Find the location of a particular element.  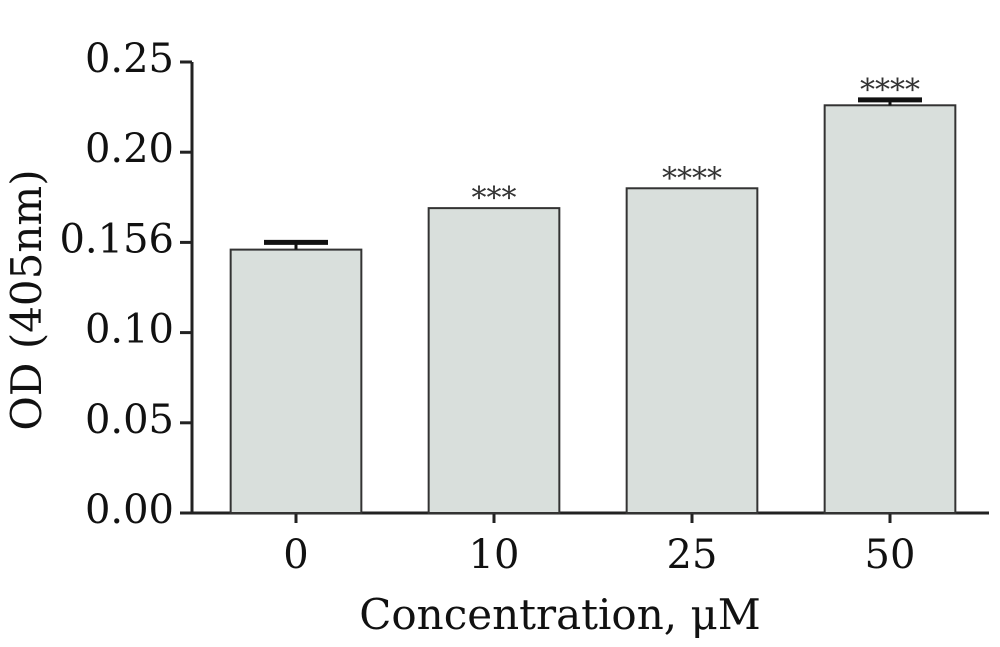

y-axis-title: OD (405nm) is located at coordinates (26, 299).